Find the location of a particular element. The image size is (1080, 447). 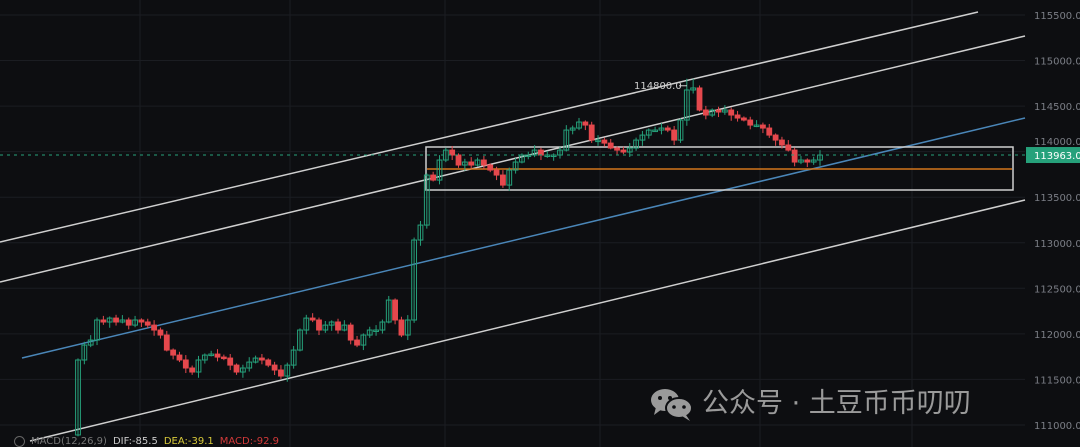

watermark-text: 公众号 · 土豆币币叨叨 is located at coordinates (836, 403).